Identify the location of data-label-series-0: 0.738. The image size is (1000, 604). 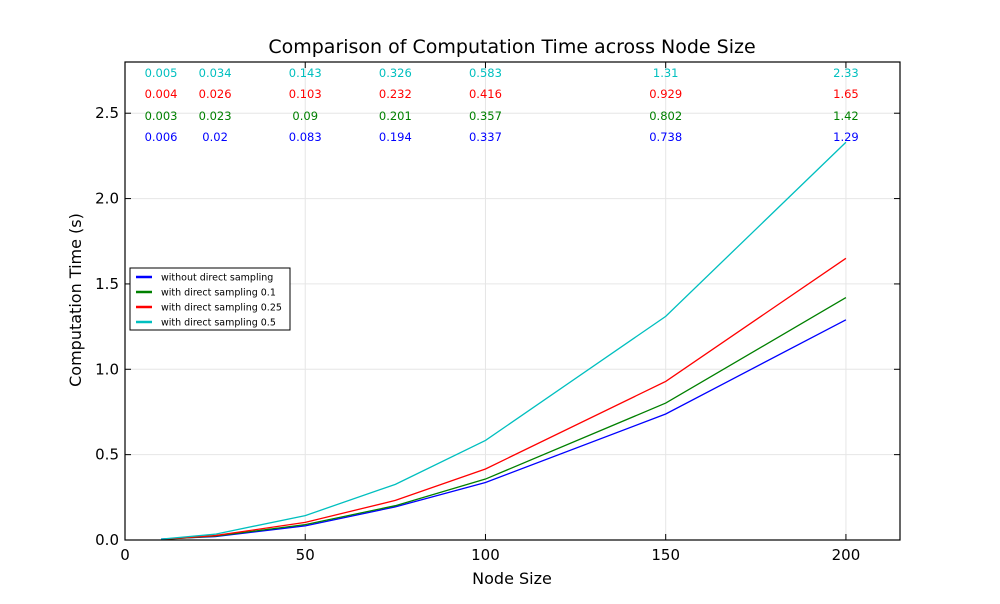
(665, 137).